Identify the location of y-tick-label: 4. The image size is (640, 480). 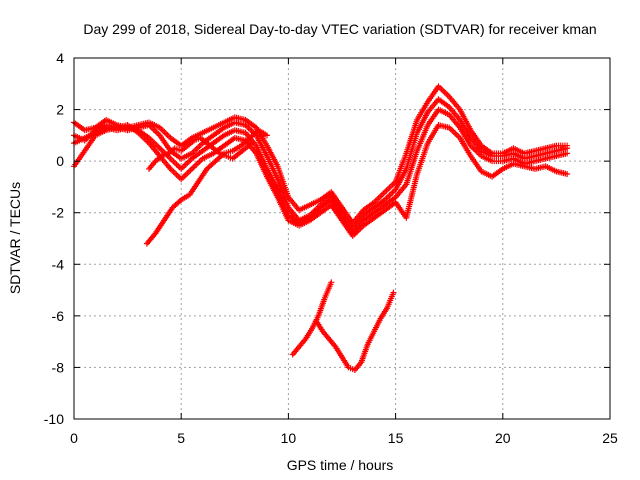
(60, 58).